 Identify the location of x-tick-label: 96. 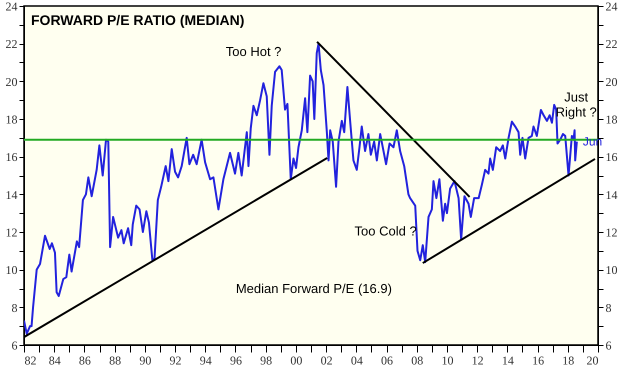
(236, 361).